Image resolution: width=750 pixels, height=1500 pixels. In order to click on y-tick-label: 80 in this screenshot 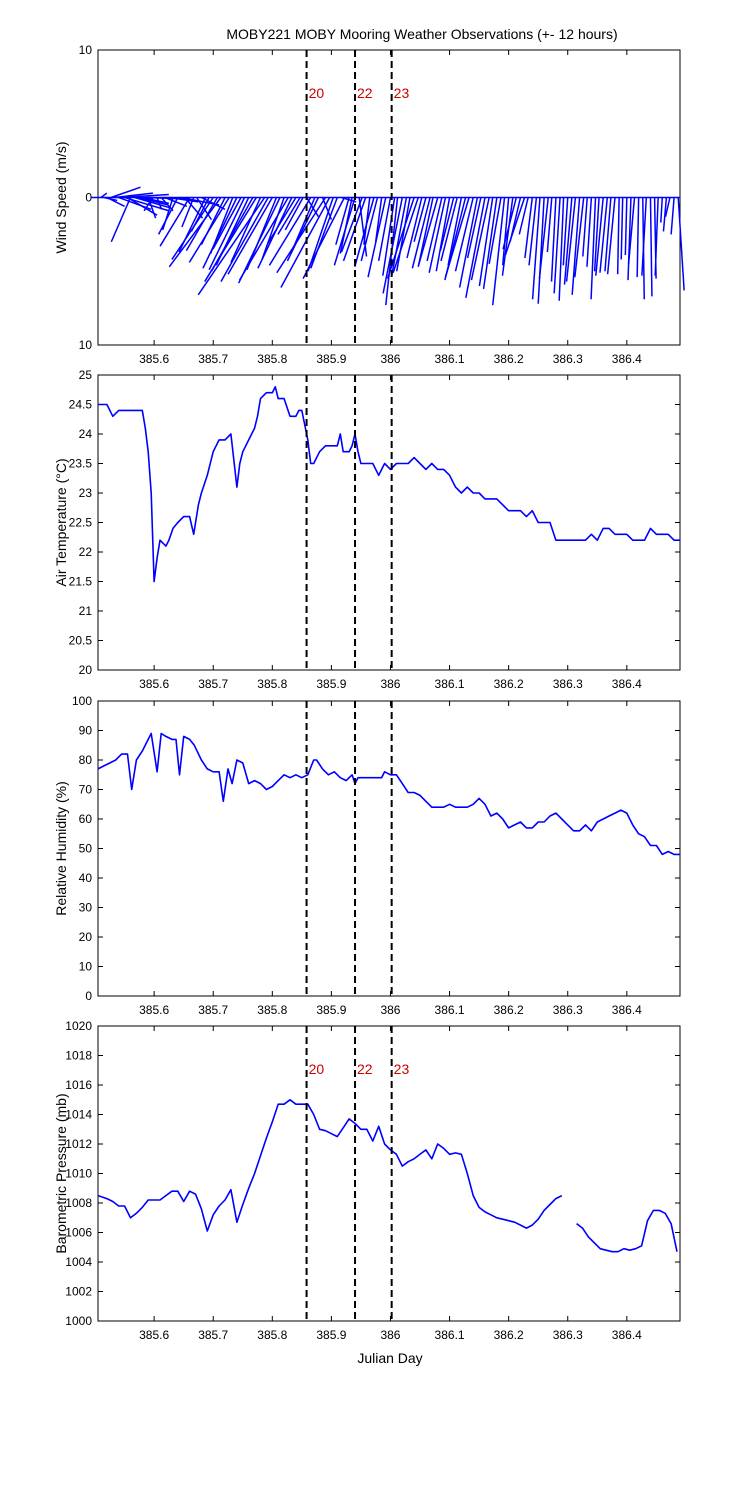, I will do `click(86, 760)`.